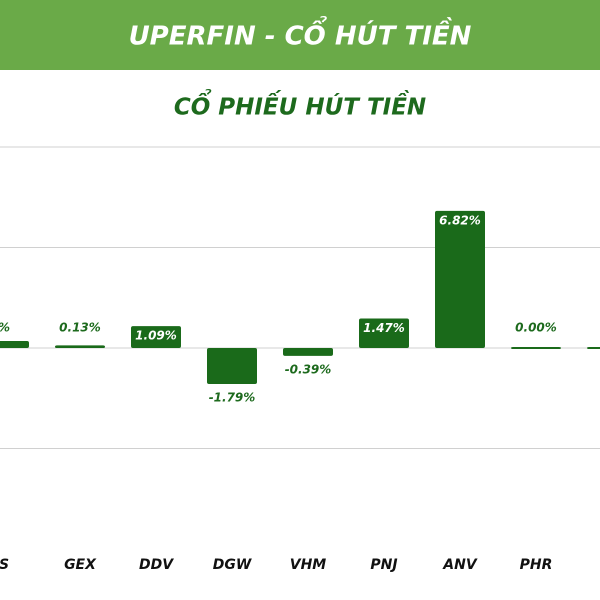  Describe the element at coordinates (300, 35) in the screenshot. I see `header-bar` at that location.